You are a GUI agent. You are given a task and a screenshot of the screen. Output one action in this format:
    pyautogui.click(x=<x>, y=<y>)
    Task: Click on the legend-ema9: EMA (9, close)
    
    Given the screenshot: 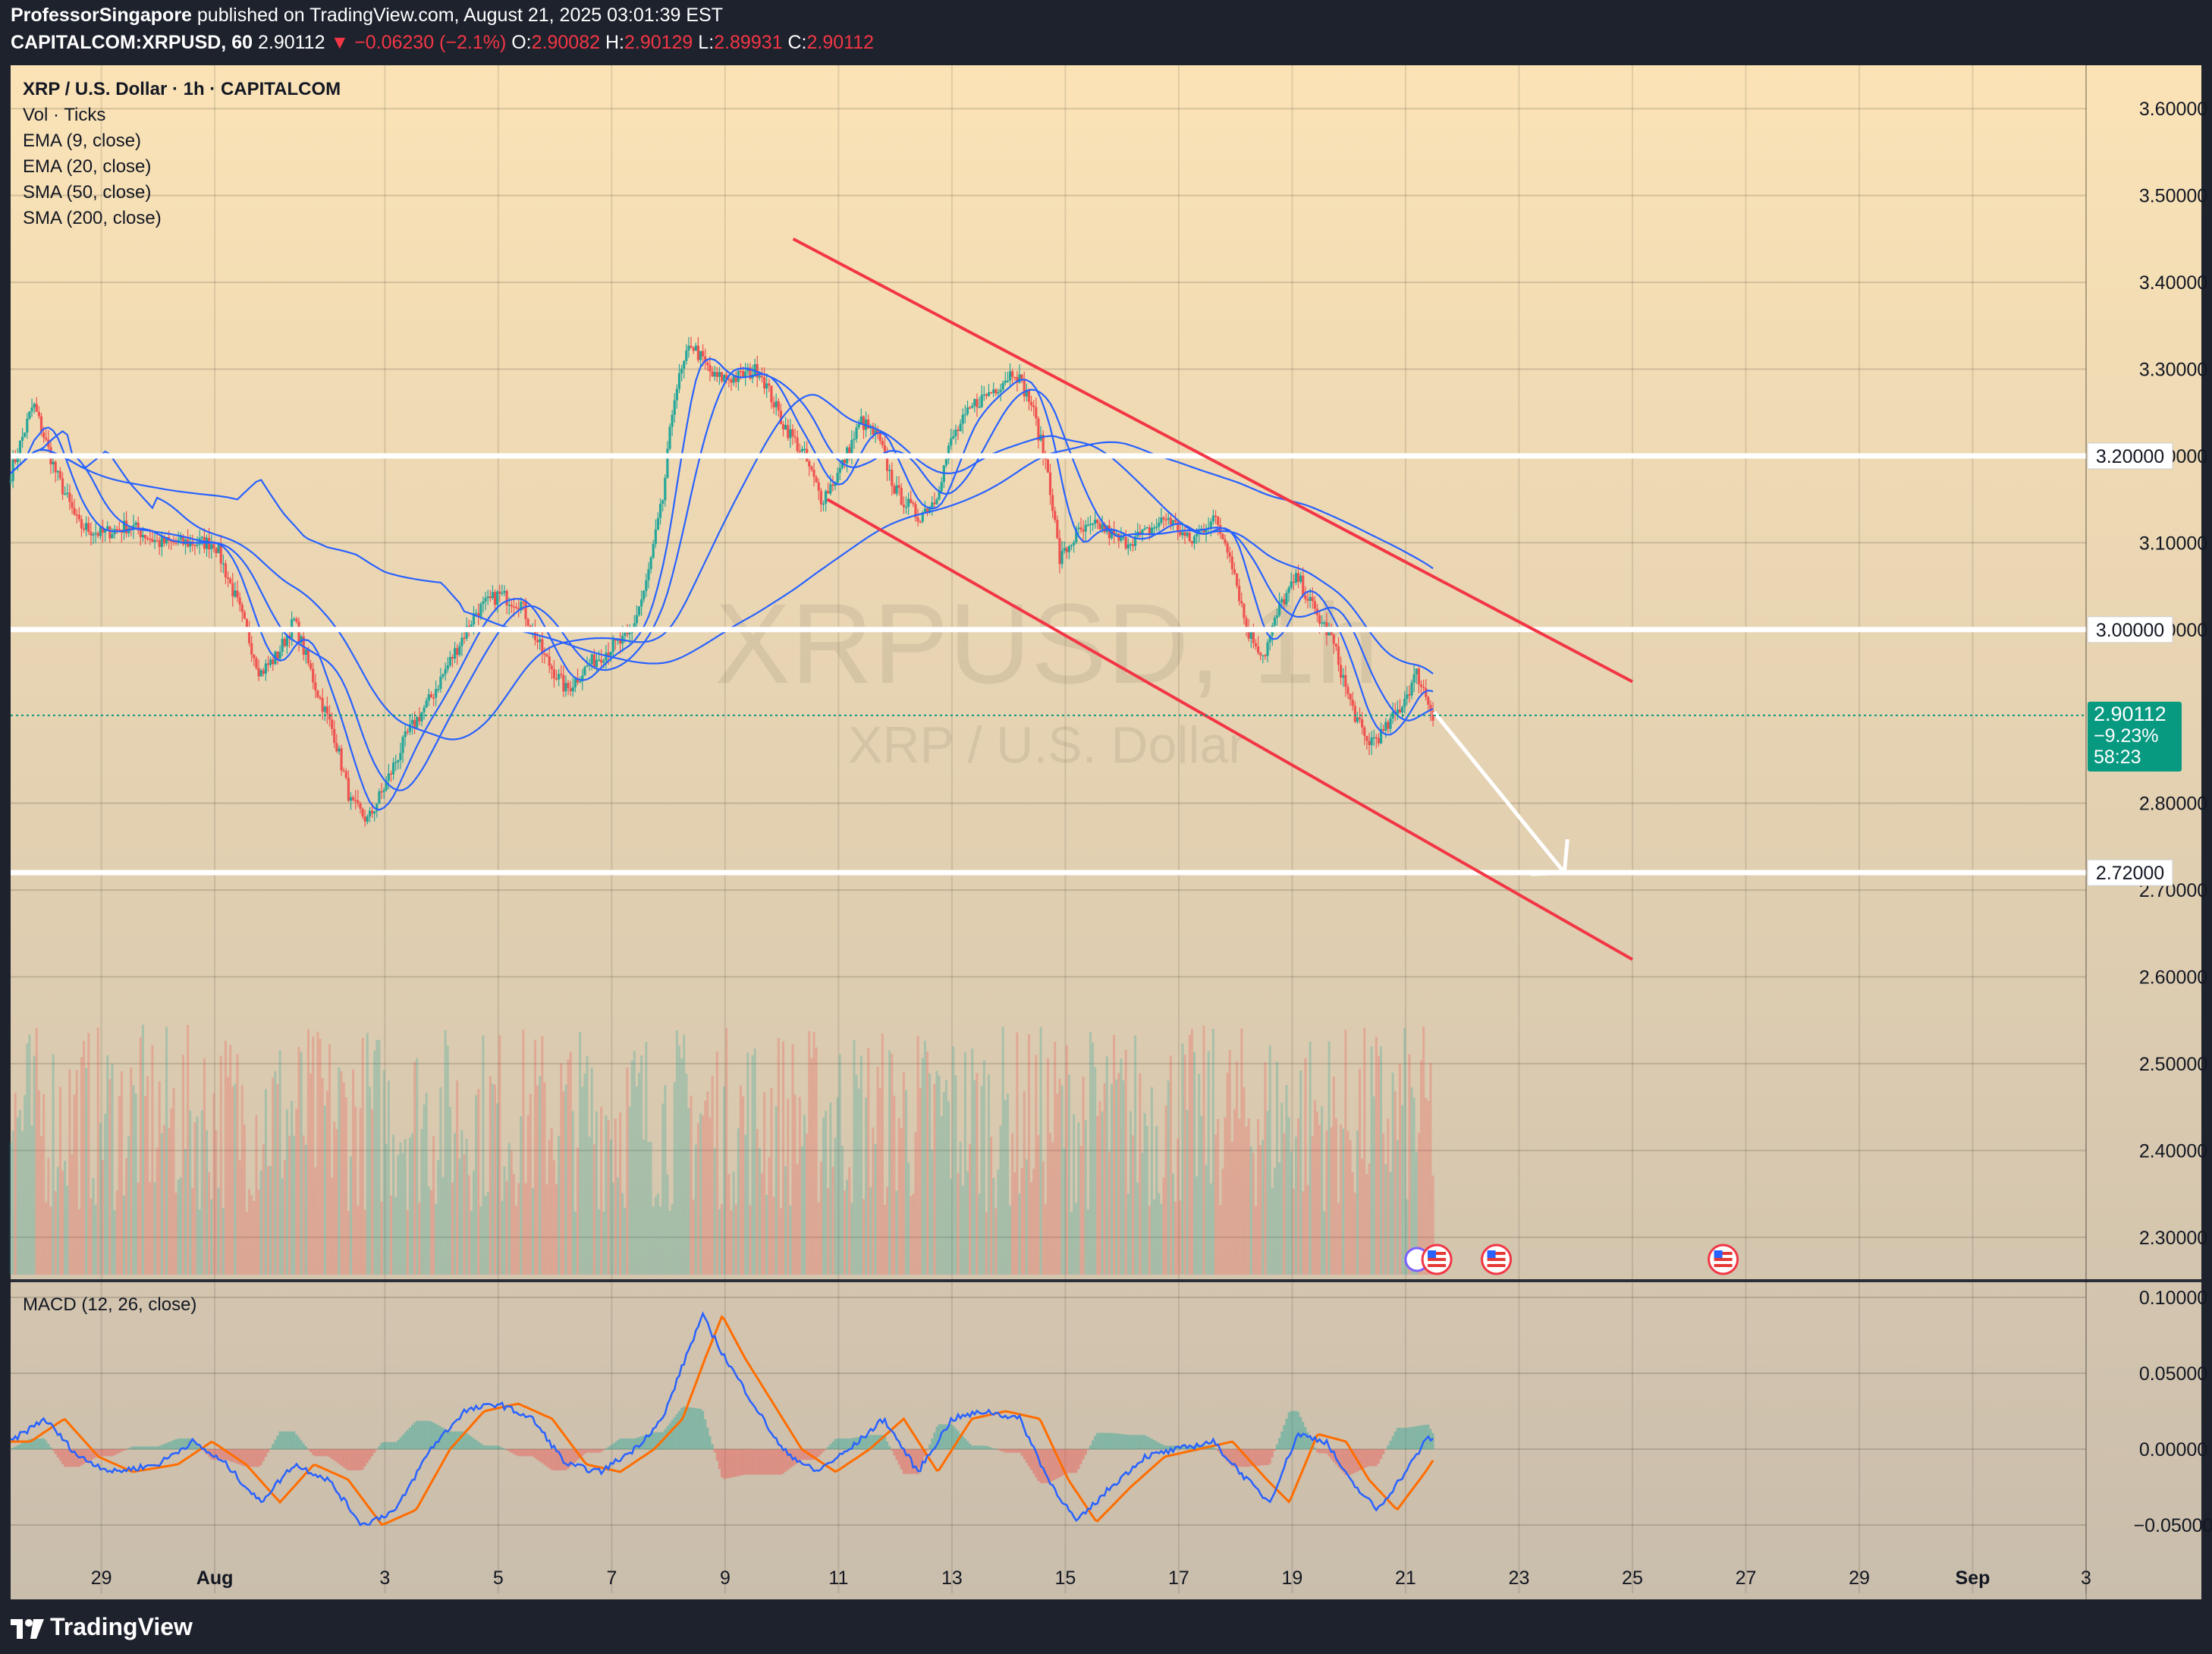 What is the action you would take?
    pyautogui.click(x=82, y=140)
    